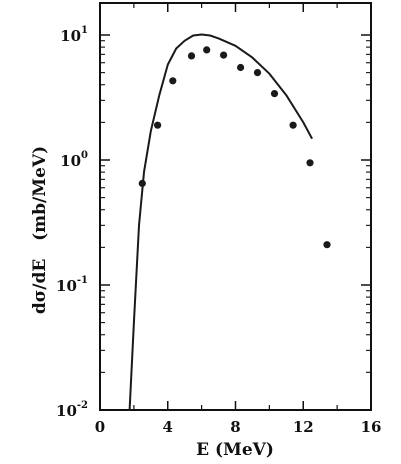  Describe the element at coordinates (168, 427) in the screenshot. I see `x-tick-label: 4` at that location.